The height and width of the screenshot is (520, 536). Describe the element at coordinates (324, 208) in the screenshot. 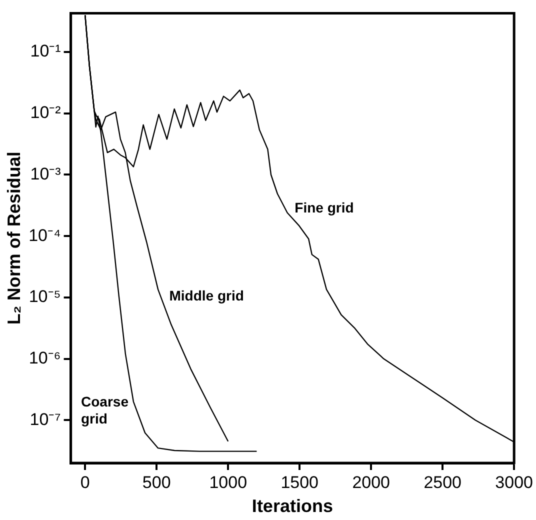

I see `series-label: Fine grid` at that location.